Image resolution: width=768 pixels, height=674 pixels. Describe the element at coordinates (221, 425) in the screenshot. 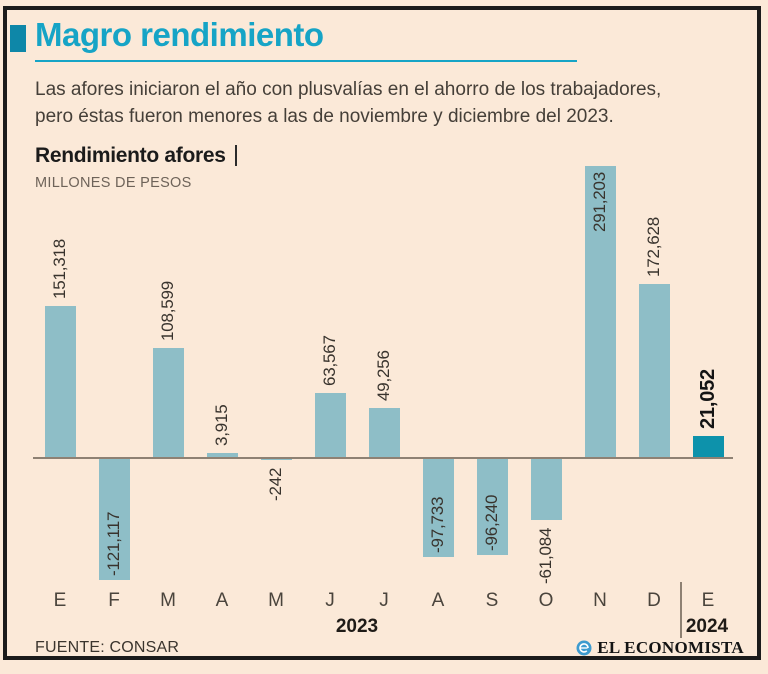

I see `bar-value-label: 3,915` at that location.